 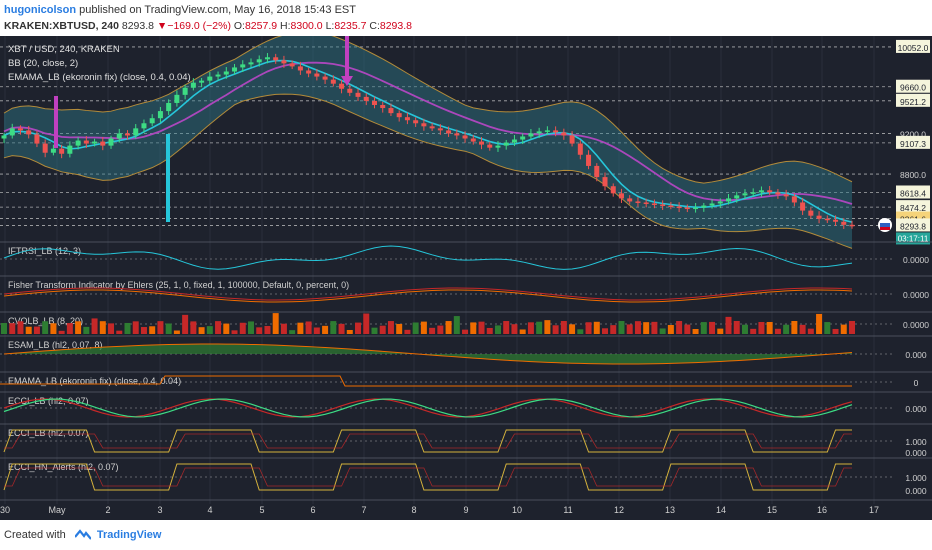 I want to click on high-value: 8300.0, so click(x=306, y=26).